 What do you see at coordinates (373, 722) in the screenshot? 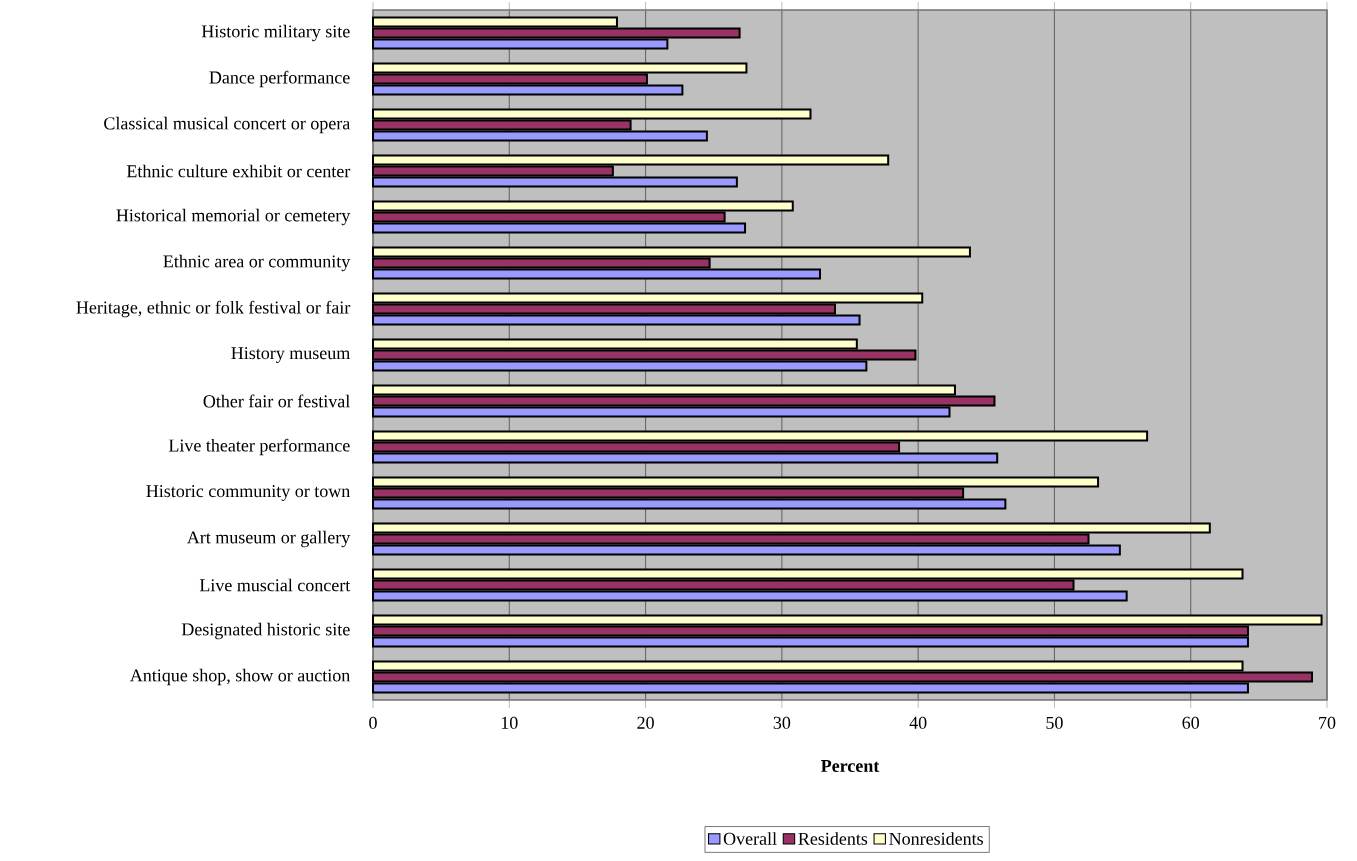
I see `x-tick-label: 0` at bounding box center [373, 722].